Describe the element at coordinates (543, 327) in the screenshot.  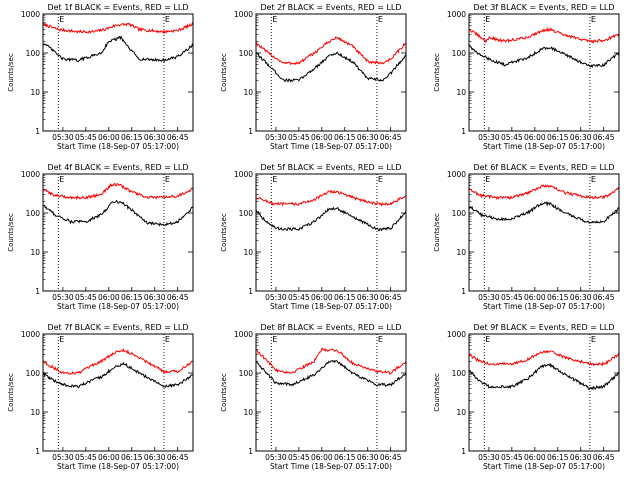
I see `panel-title: Det 9f BLACK = Events, RED = LLD` at that location.